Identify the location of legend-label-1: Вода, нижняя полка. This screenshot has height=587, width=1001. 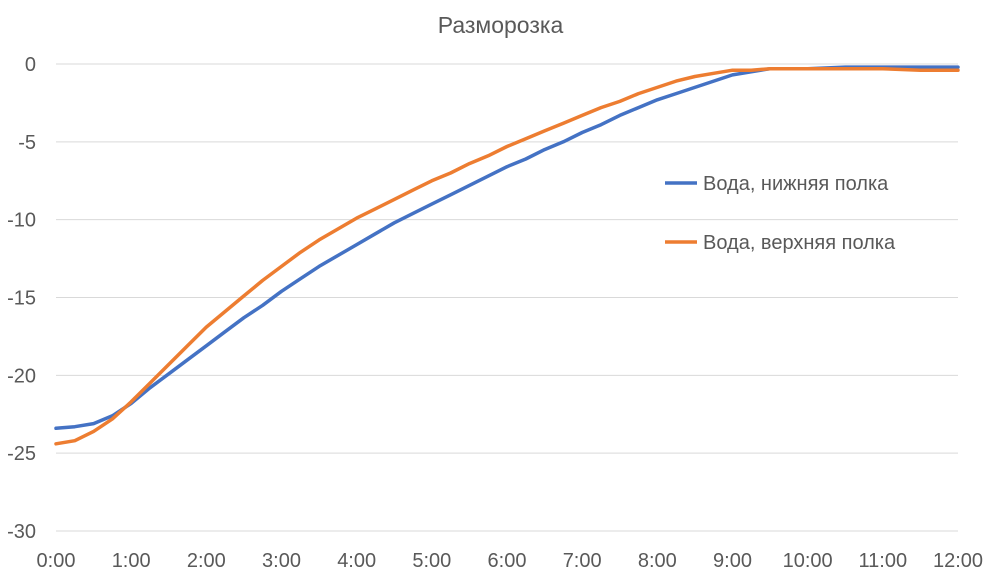
(796, 184).